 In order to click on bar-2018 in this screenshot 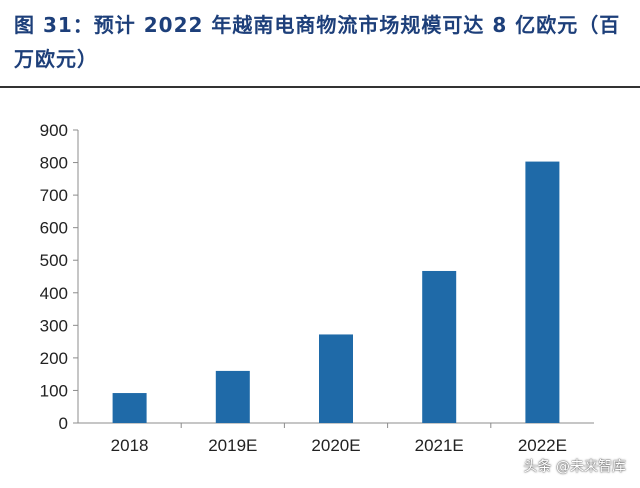, I will do `click(129, 408)`.